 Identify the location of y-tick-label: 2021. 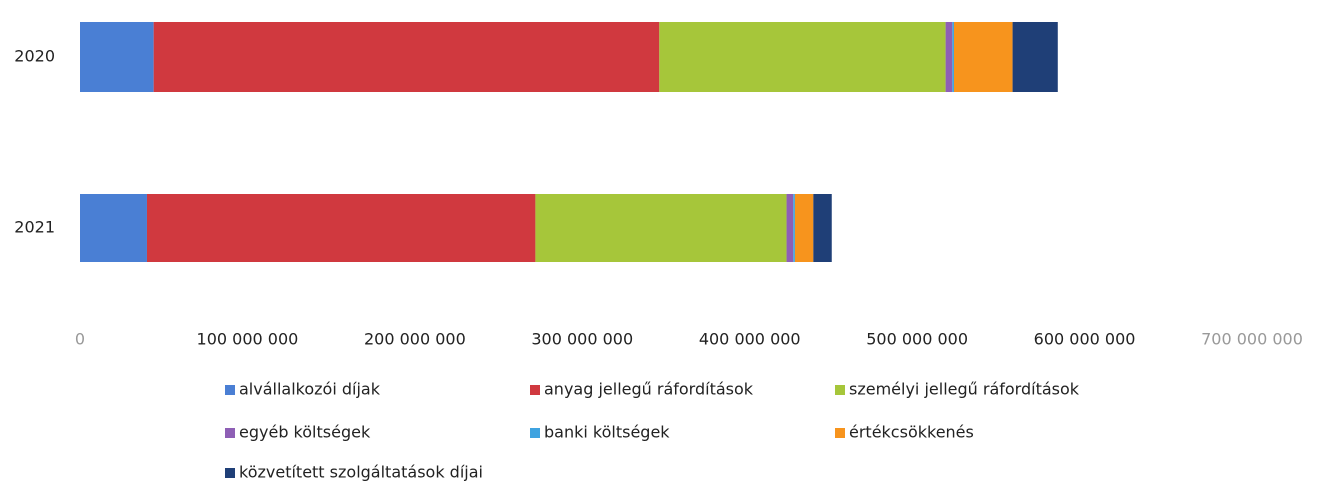
(34, 227).